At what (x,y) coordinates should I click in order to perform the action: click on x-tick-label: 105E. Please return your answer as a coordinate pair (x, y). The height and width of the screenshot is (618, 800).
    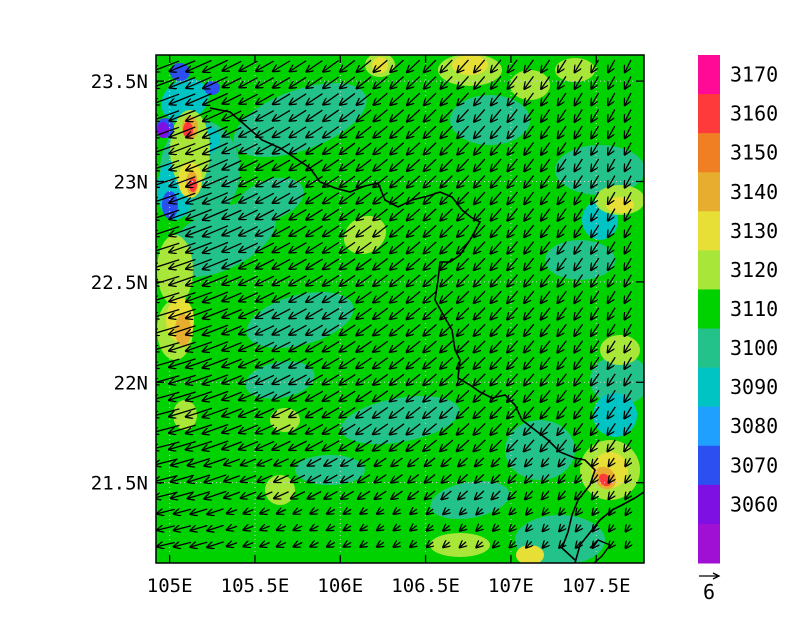
    Looking at the image, I should click on (170, 586).